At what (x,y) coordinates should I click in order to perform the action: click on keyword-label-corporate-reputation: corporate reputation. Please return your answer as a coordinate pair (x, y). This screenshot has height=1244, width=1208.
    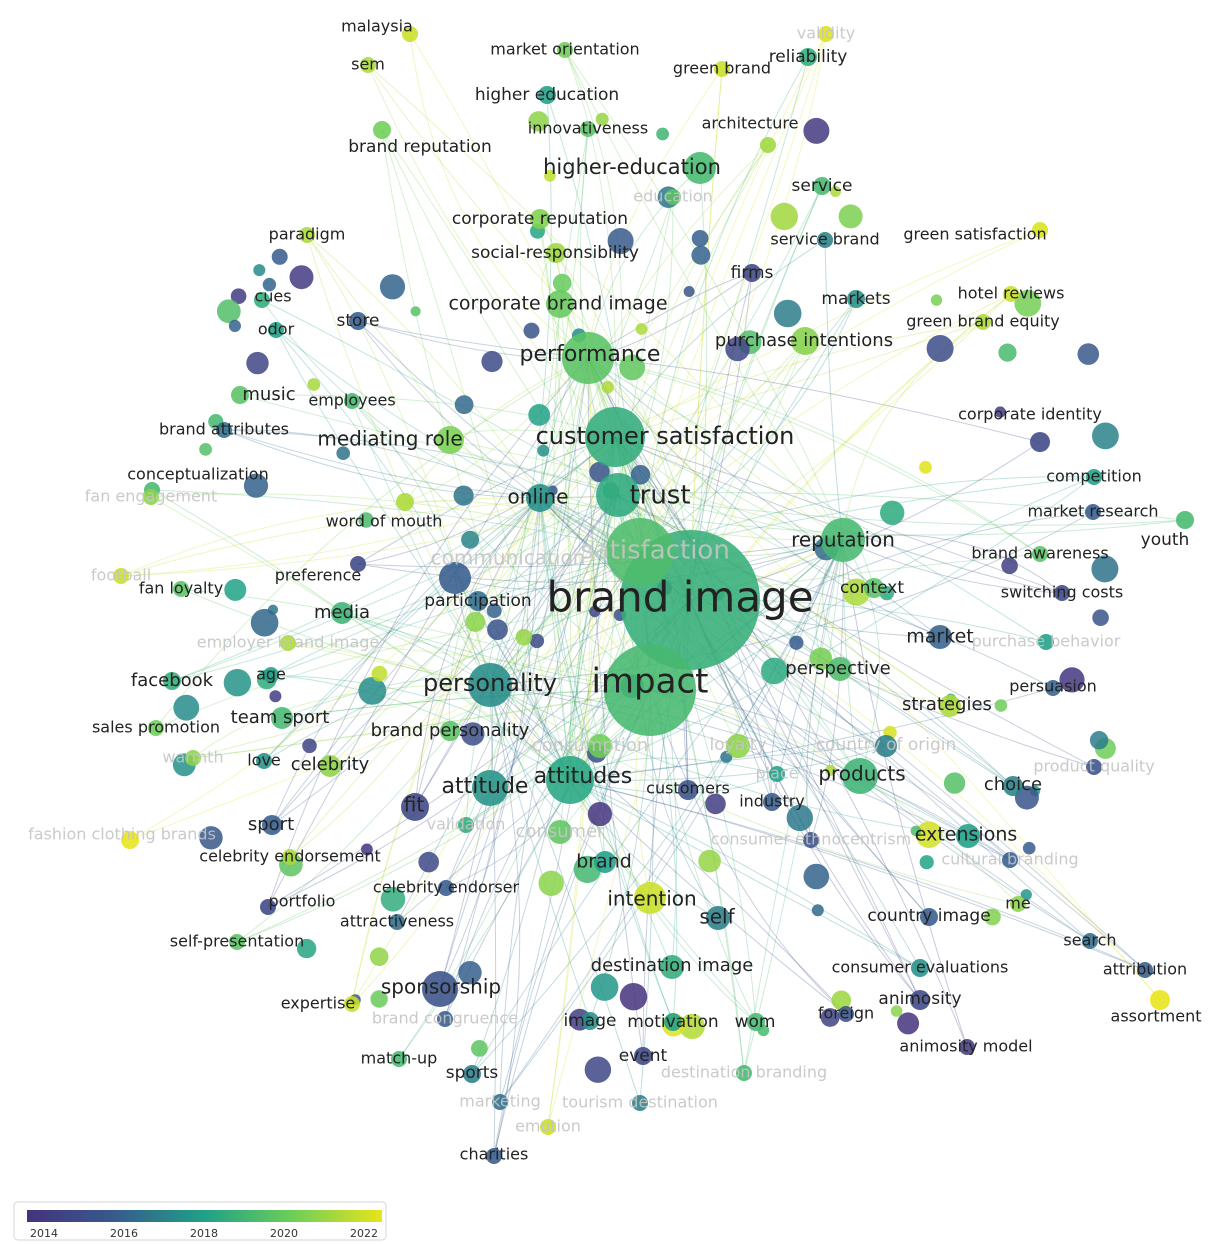
    Looking at the image, I should click on (540, 219).